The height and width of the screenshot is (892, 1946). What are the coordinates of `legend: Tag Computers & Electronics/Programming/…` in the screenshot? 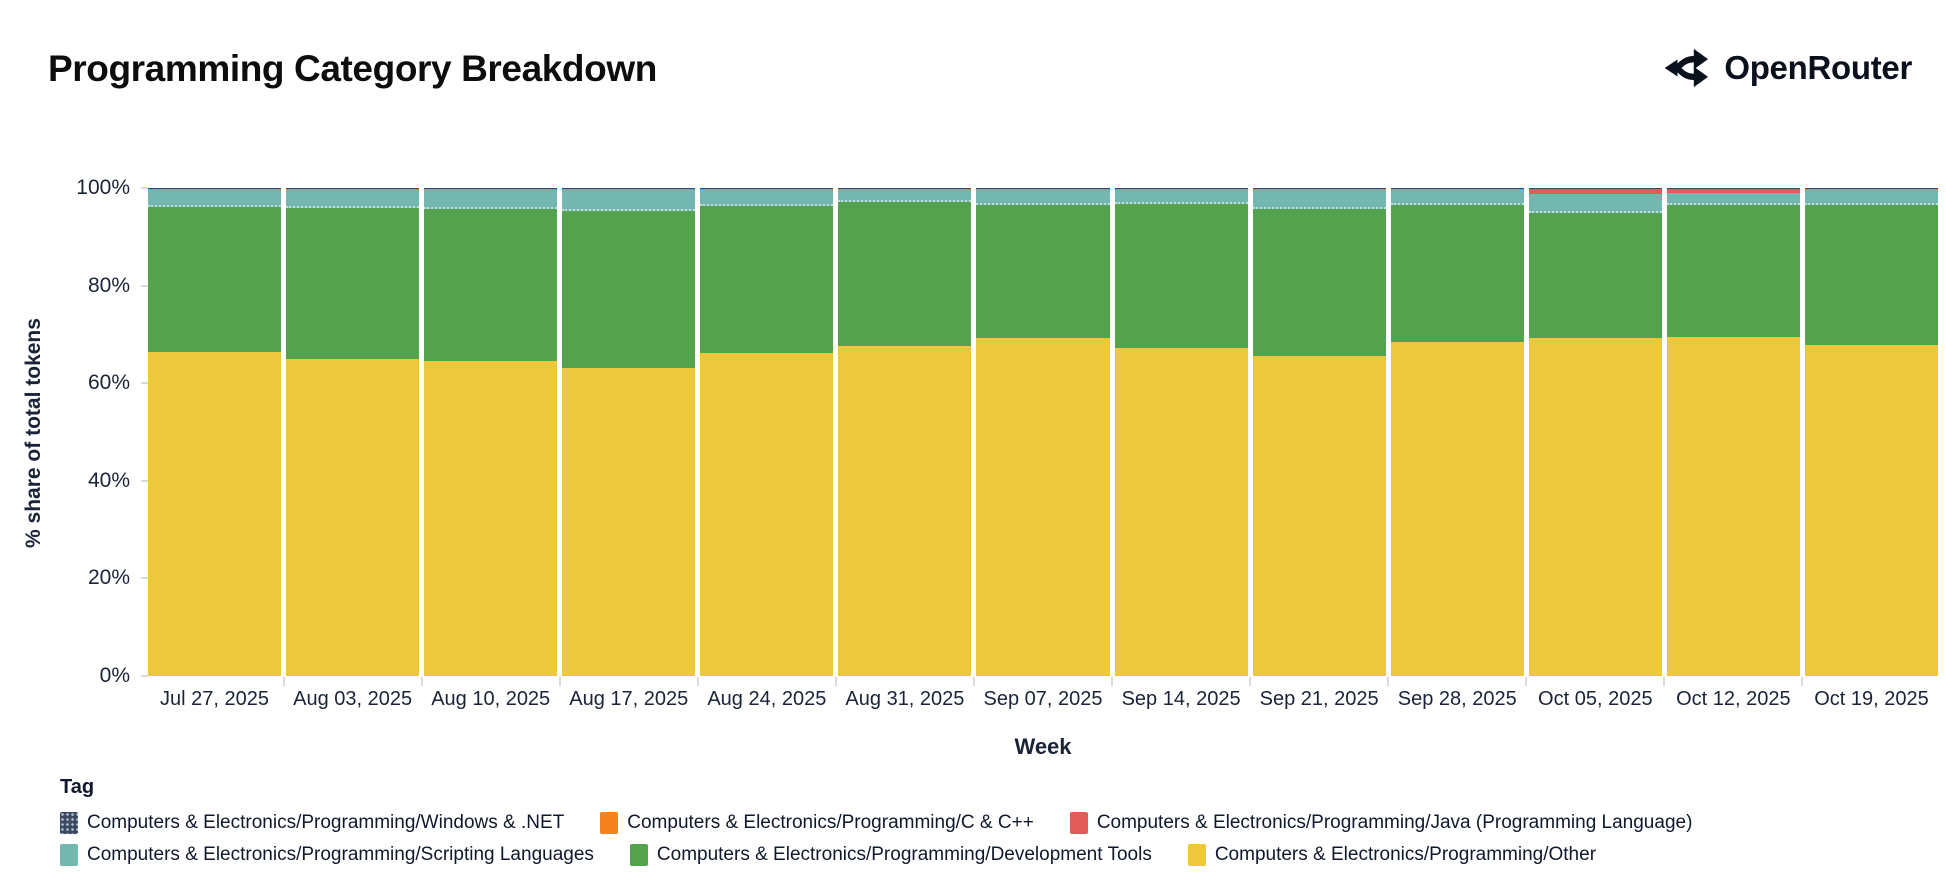 It's located at (876, 821).